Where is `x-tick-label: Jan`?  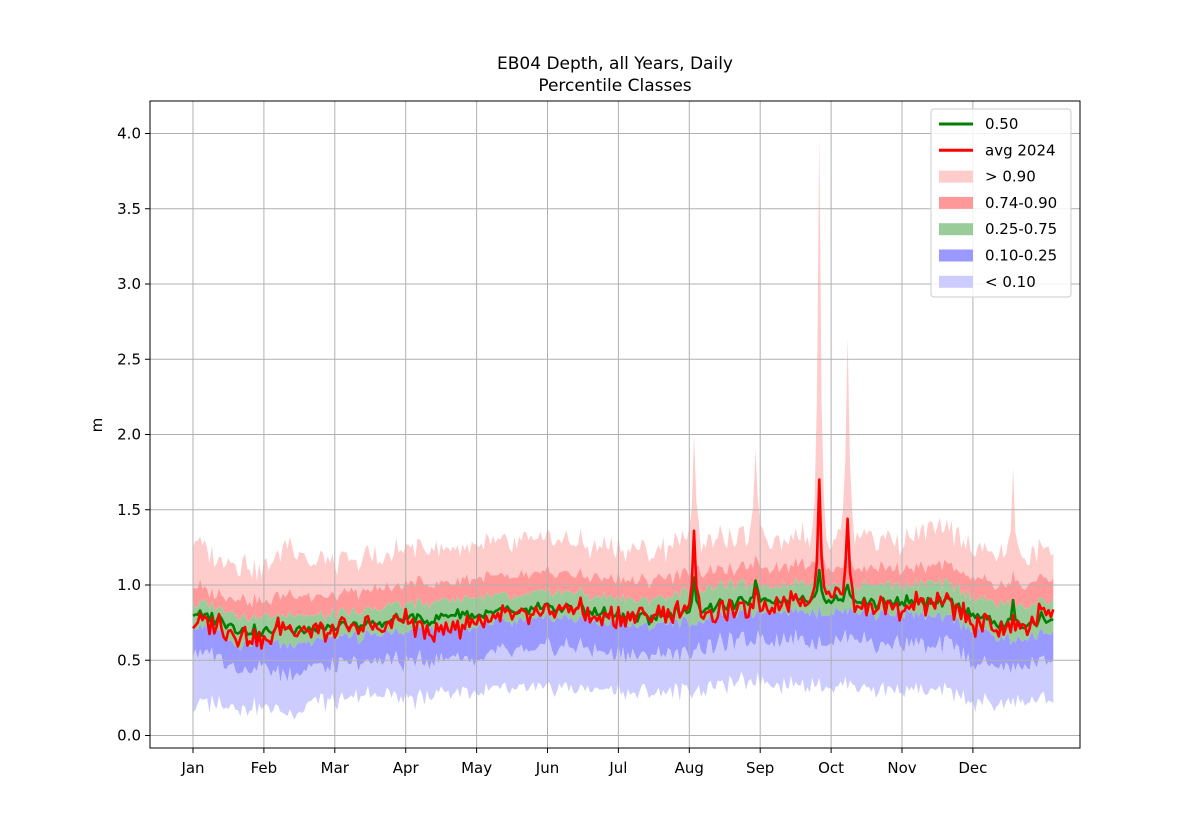 x-tick-label: Jan is located at coordinates (192, 768).